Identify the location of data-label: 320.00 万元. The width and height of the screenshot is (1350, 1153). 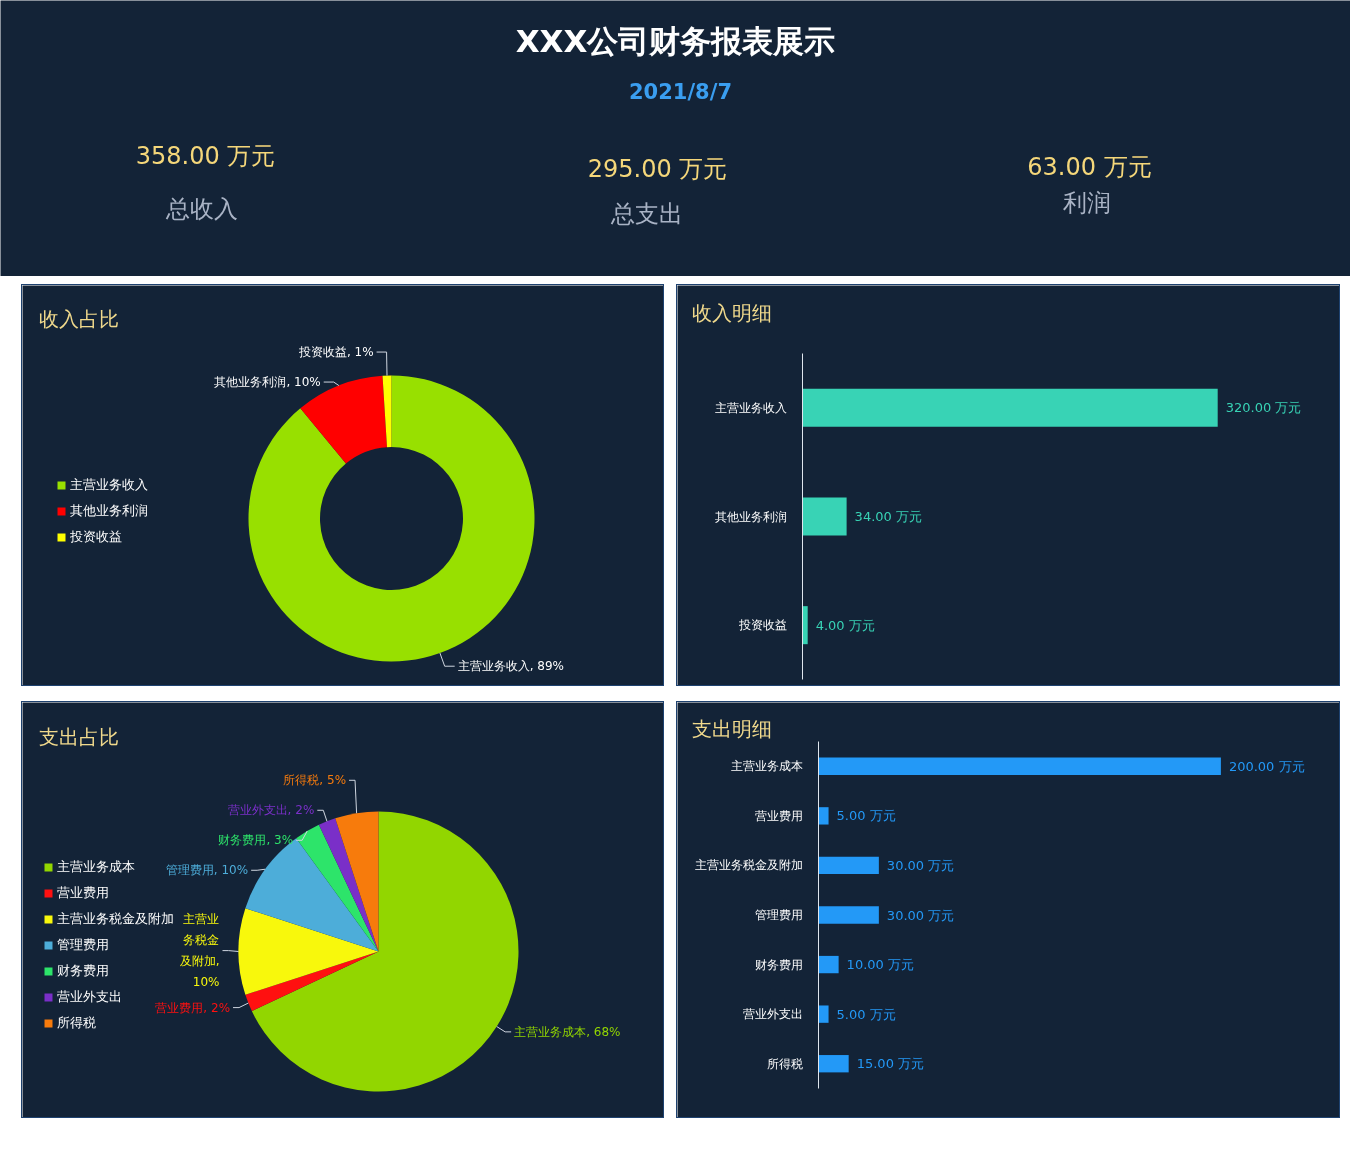
(1263, 408).